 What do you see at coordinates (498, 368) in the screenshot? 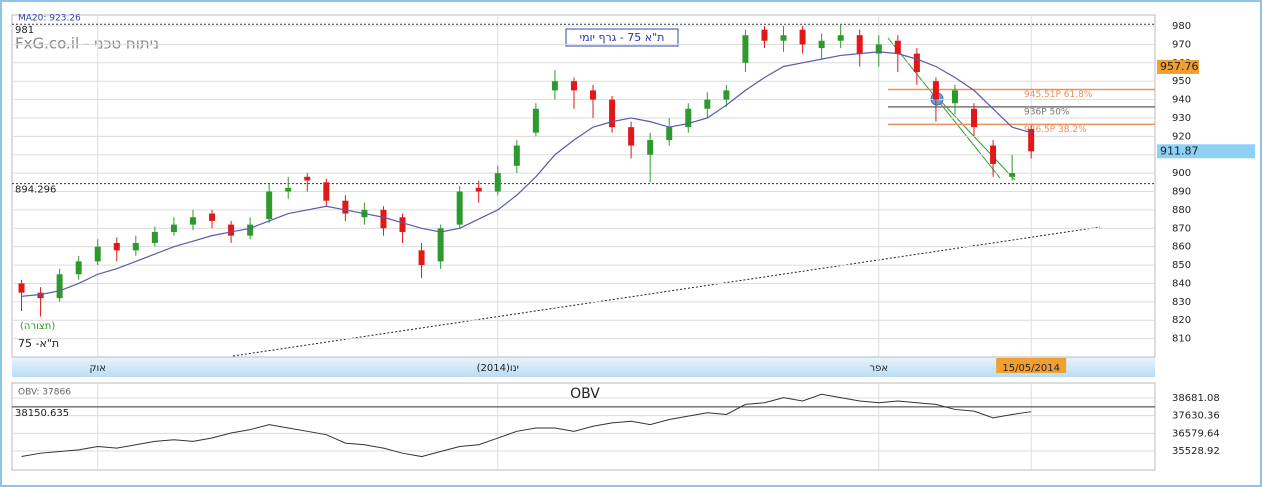
I see `x-tick-label: (2014)ינו` at bounding box center [498, 368].